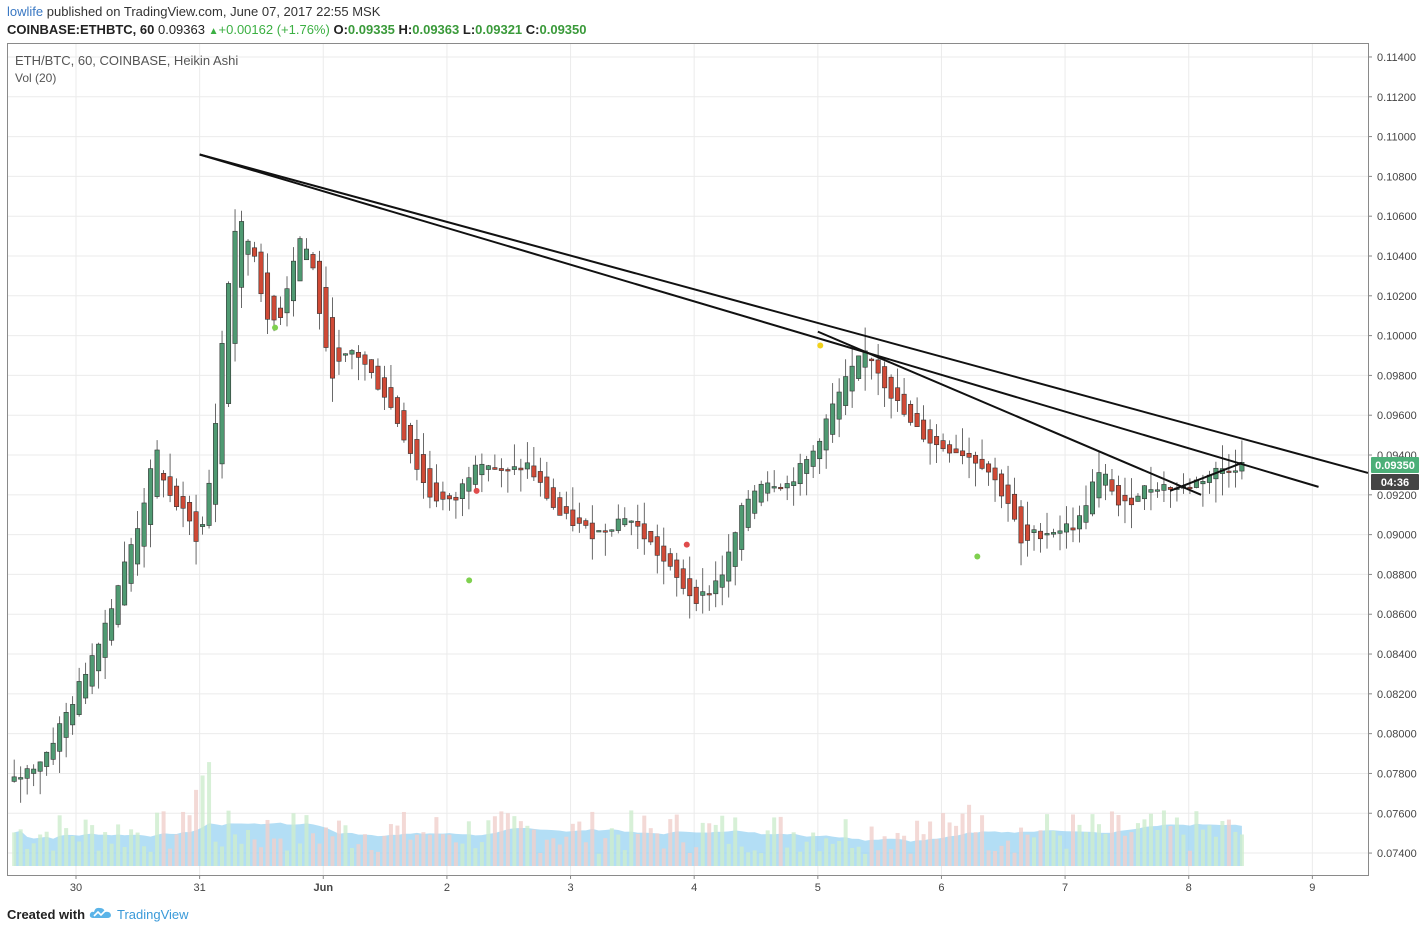 The image size is (1427, 932). Describe the element at coordinates (213, 31) in the screenshot. I see `up-arrow-icon: ▲` at that location.